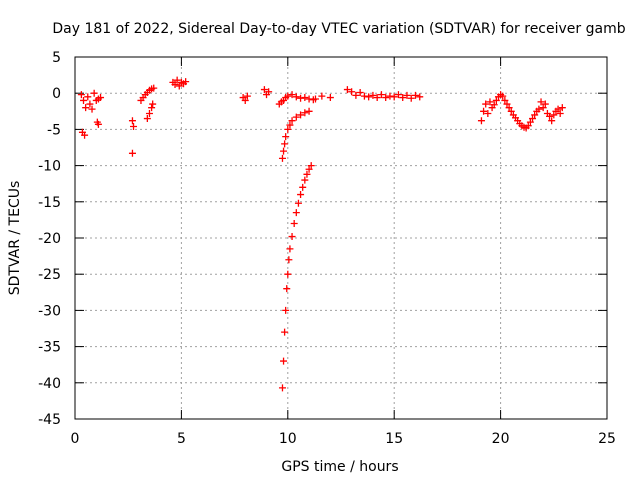 This screenshot has height=480, width=640. I want to click on y-tick-label: -30, so click(49, 311).